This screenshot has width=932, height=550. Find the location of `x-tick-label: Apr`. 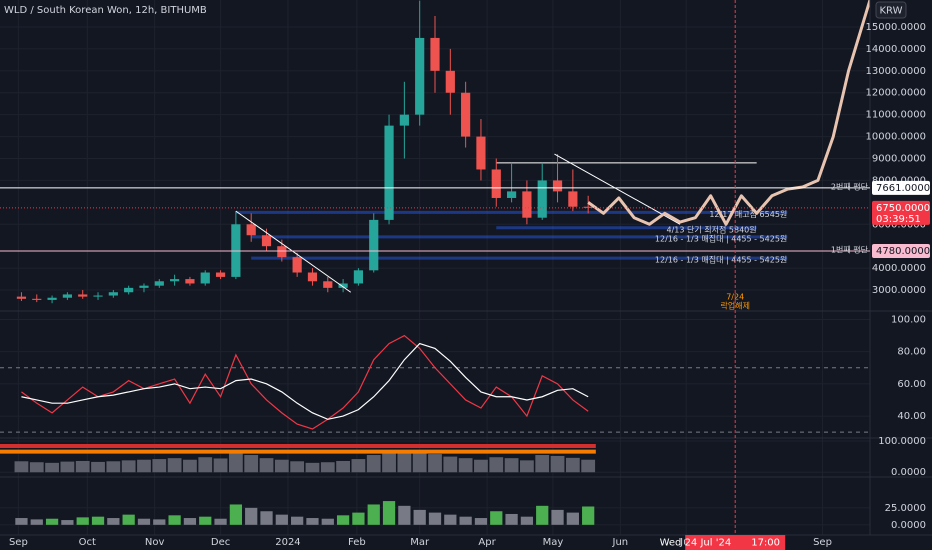

x-tick-label: Apr is located at coordinates (487, 542).